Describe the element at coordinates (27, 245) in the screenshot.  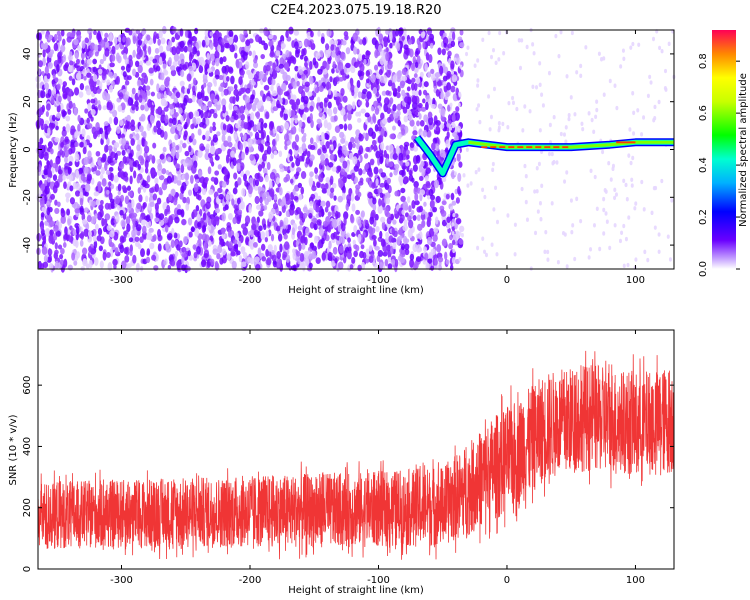
I see `y-tick-label: -40` at that location.